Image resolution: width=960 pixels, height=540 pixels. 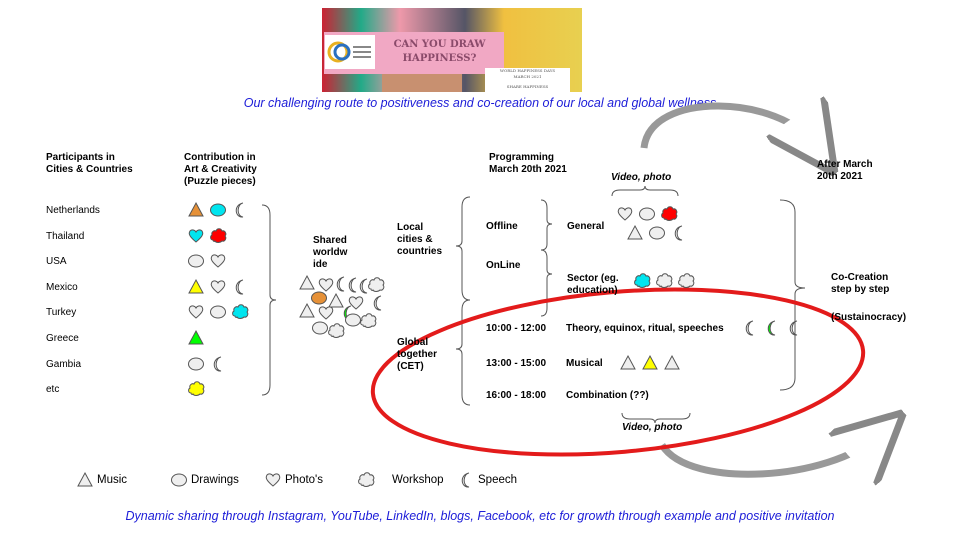 I want to click on session-time: 10:00 - 12:00, so click(x=516, y=328).